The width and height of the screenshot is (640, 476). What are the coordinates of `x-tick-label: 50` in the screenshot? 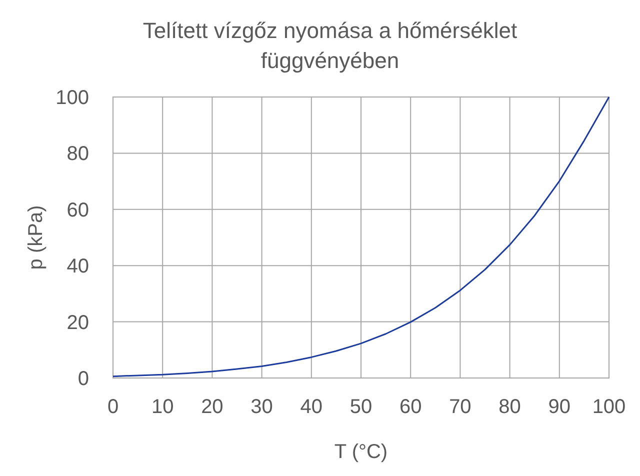 It's located at (361, 407).